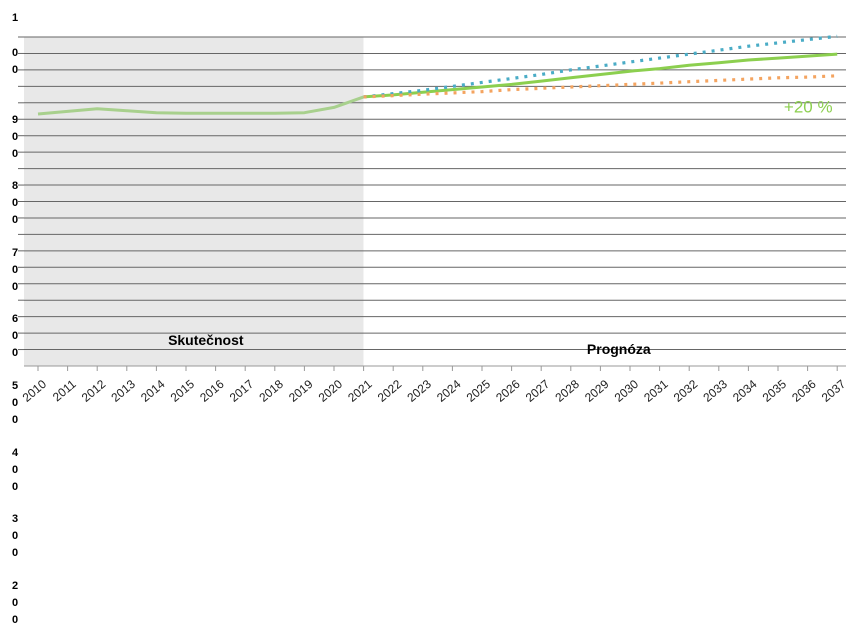 Image resolution: width=846 pixels, height=623 pixels. I want to click on x-tick-label: 2025, so click(479, 391).